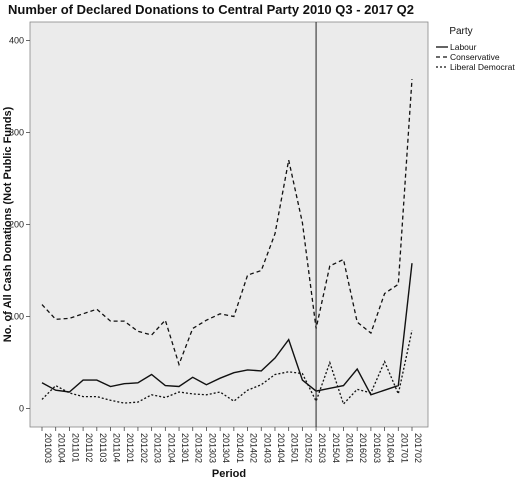 The width and height of the screenshot is (520, 481). What do you see at coordinates (322, 448) in the screenshot?
I see `x-tick-label: 201503` at bounding box center [322, 448].